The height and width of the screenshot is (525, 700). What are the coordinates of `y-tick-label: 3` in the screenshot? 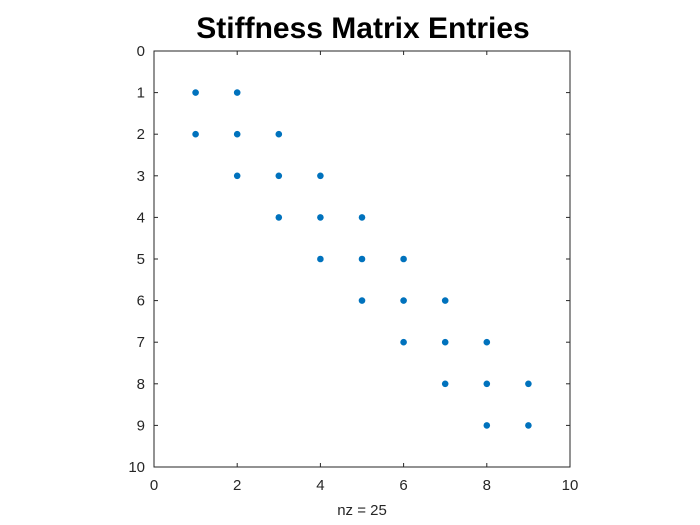 It's located at (141, 176).